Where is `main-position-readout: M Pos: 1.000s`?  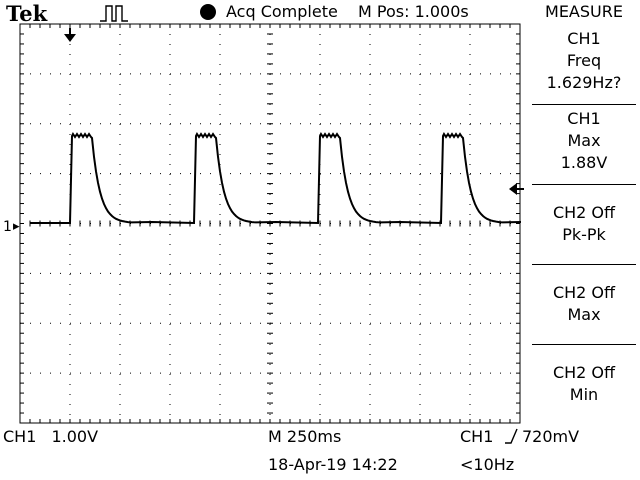
main-position-readout: M Pos: 1.000s is located at coordinates (413, 11).